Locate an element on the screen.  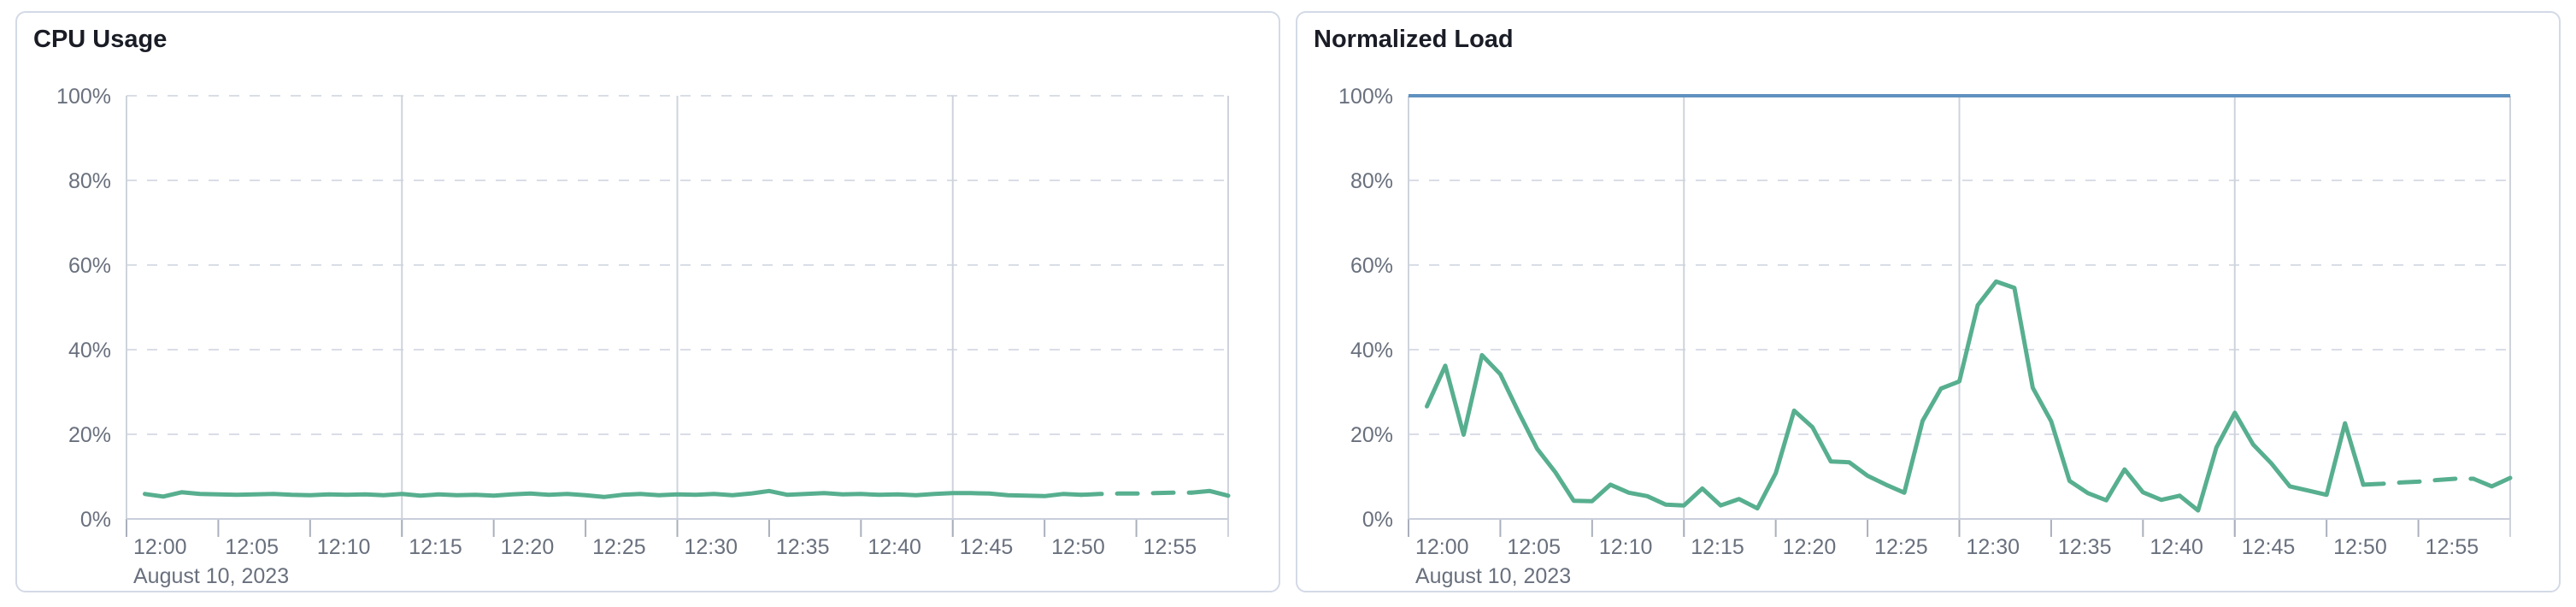
chart-title-normalized-load: Normalized Load is located at coordinates (1414, 39).